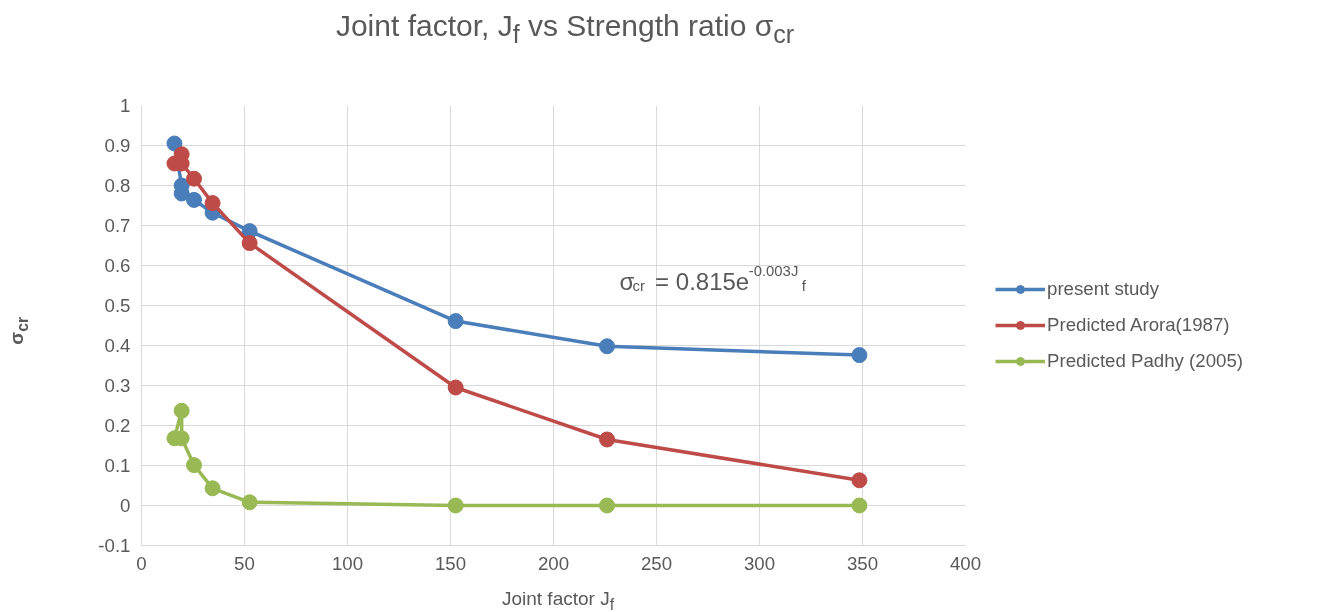 The height and width of the screenshot is (612, 1343). What do you see at coordinates (759, 563) in the screenshot?
I see `x-tick-label: 300` at bounding box center [759, 563].